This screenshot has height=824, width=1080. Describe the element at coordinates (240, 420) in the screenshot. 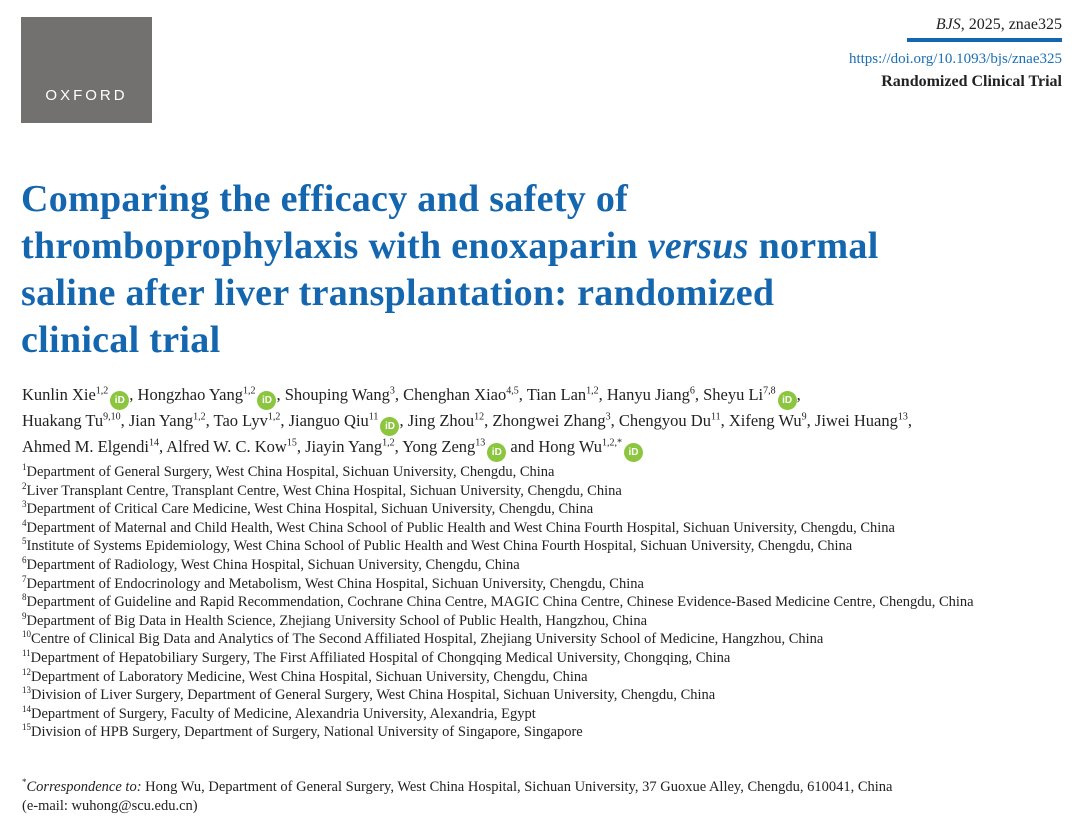

I see `author-name: Tao Lyv` at that location.